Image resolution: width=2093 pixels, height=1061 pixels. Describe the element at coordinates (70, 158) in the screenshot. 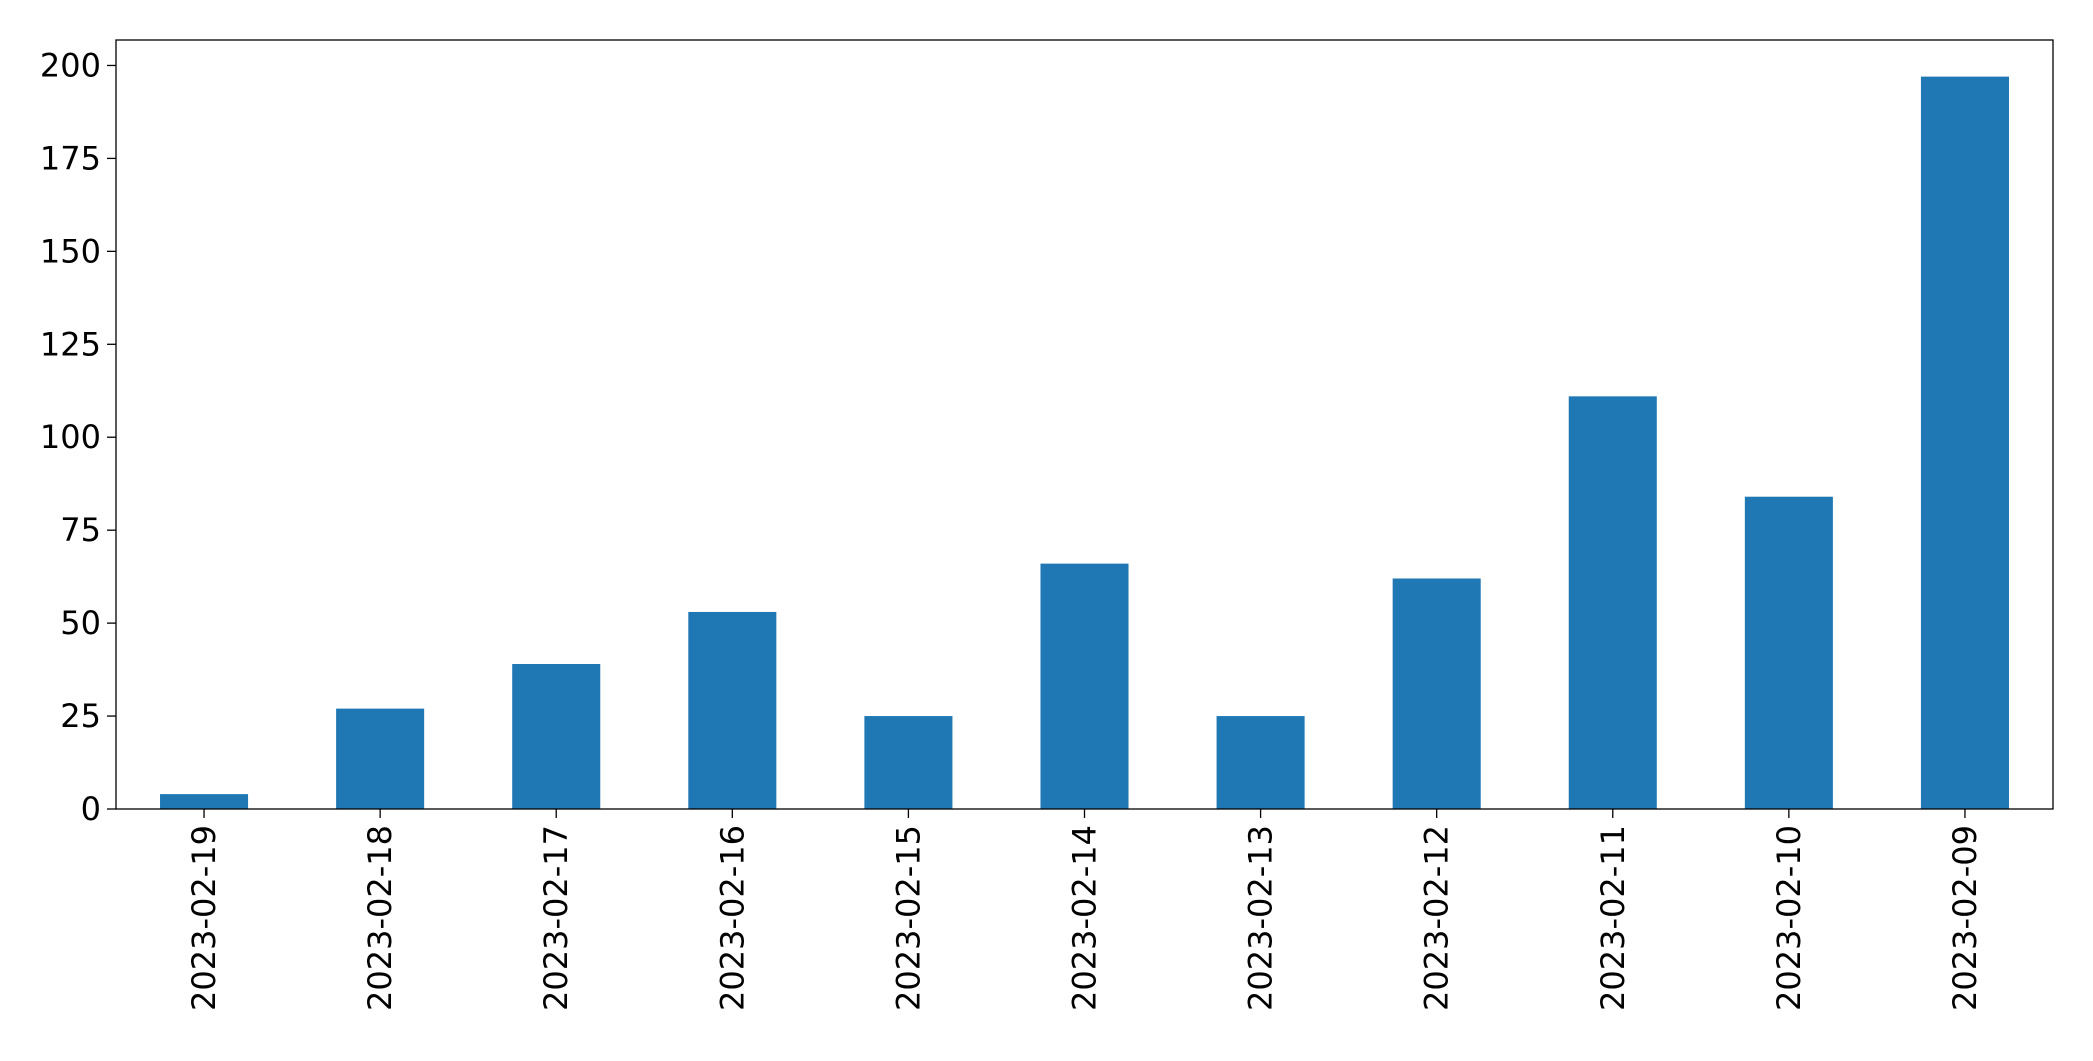

I see `y-tick-label: 175` at that location.